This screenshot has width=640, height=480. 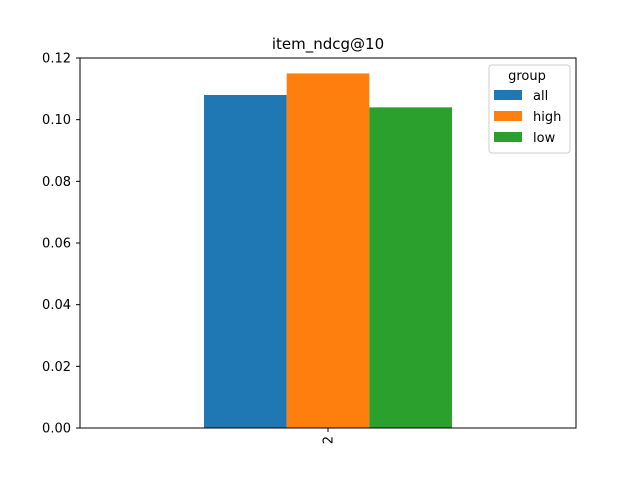 What do you see at coordinates (527, 117) in the screenshot?
I see `legend-items: all high low` at bounding box center [527, 117].